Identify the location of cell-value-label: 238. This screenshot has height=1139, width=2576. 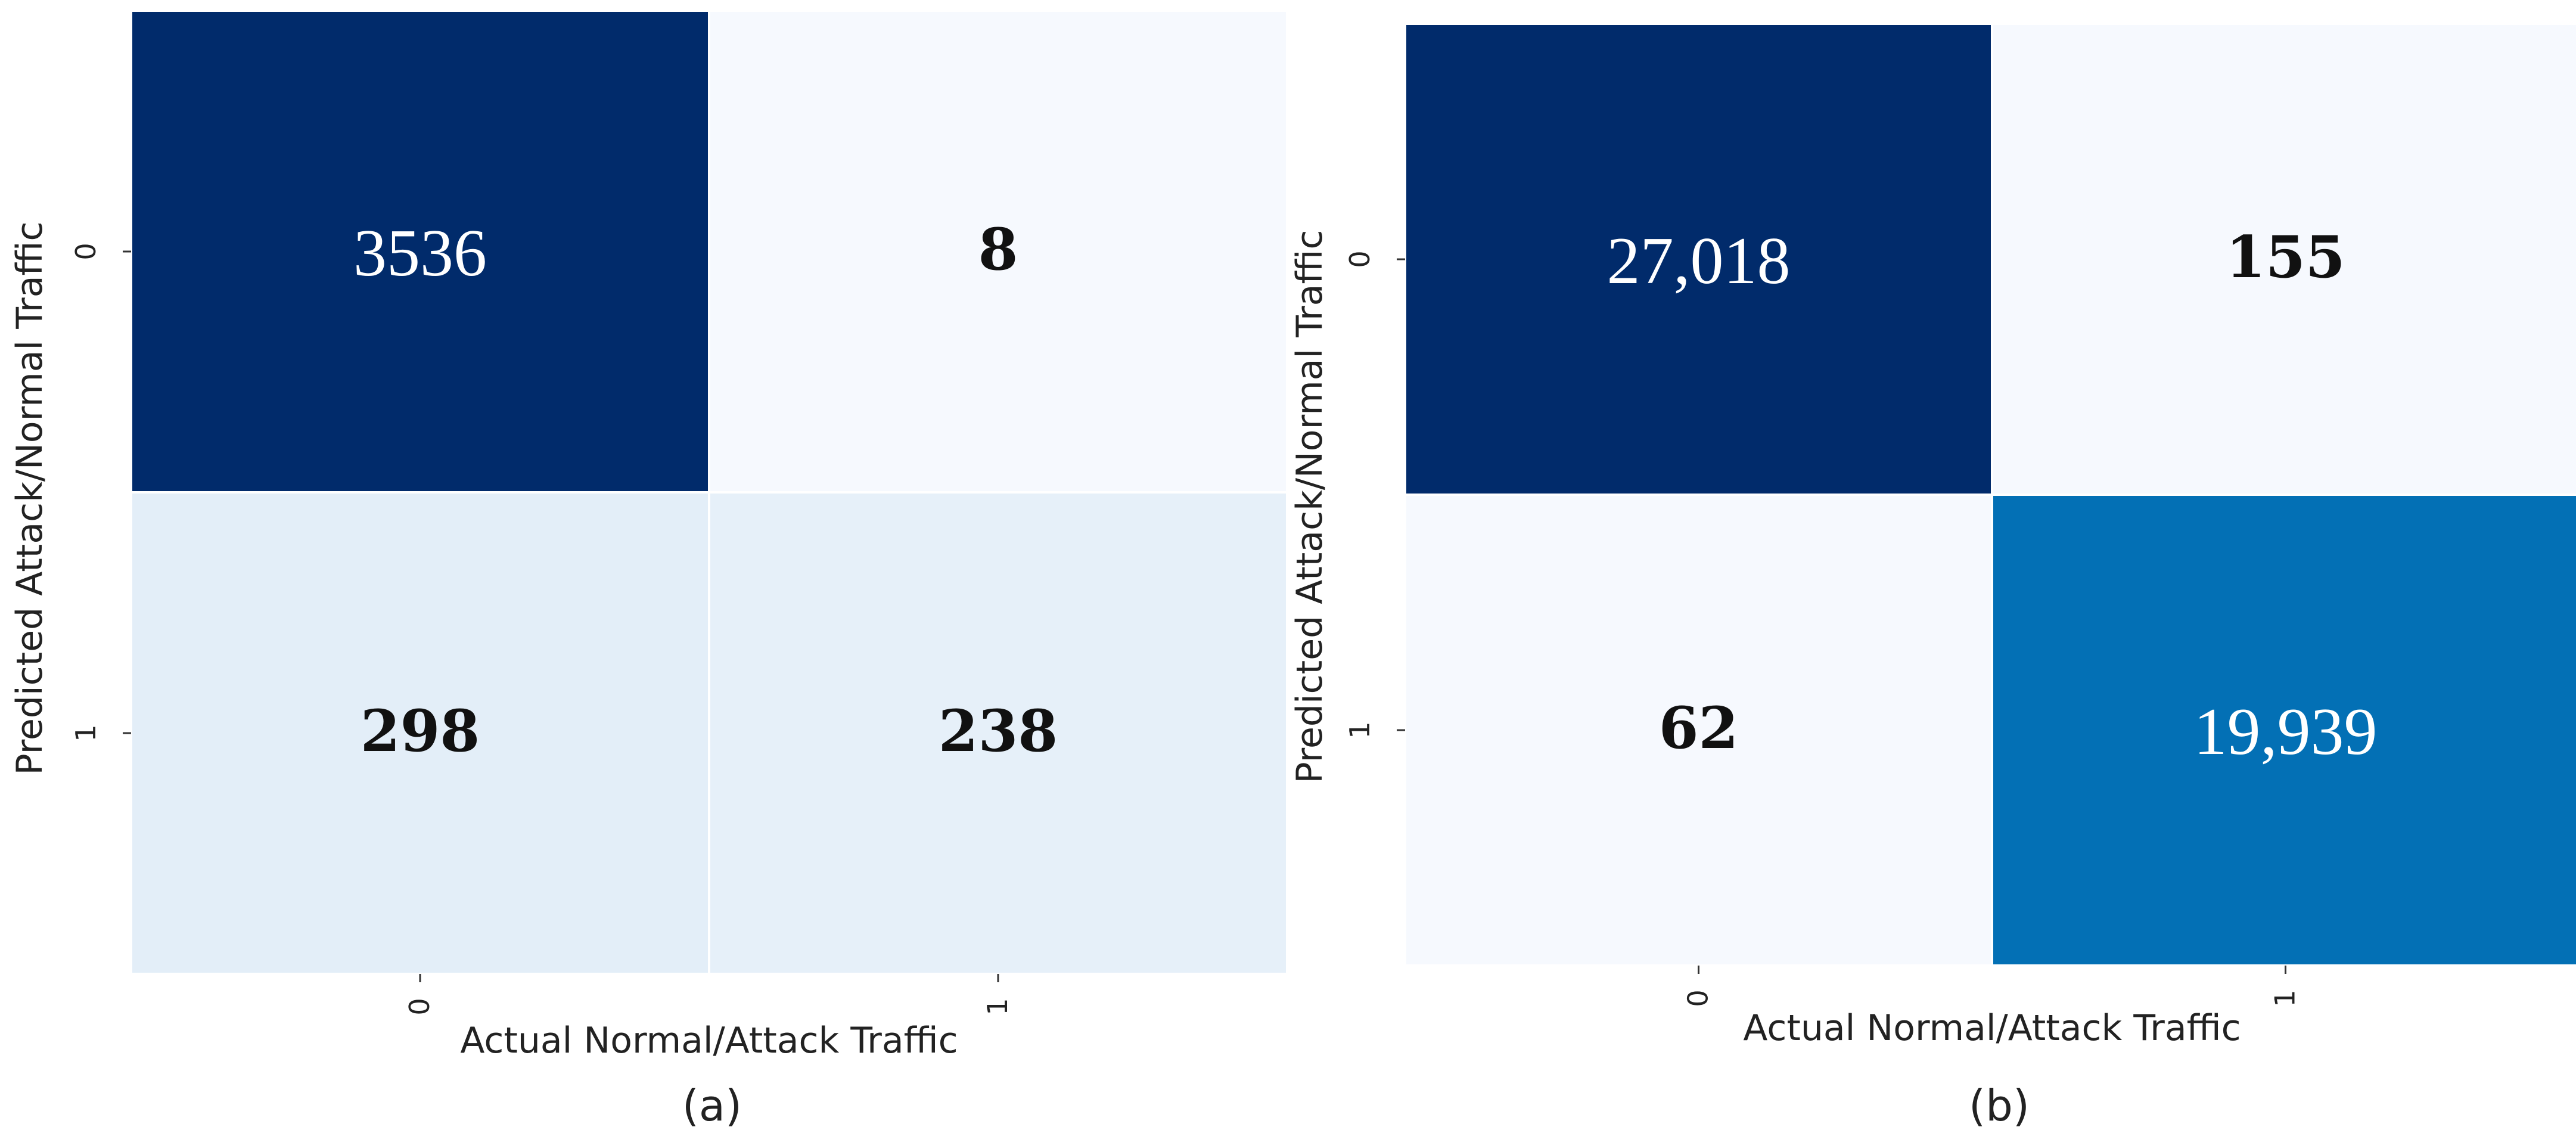
(999, 731).